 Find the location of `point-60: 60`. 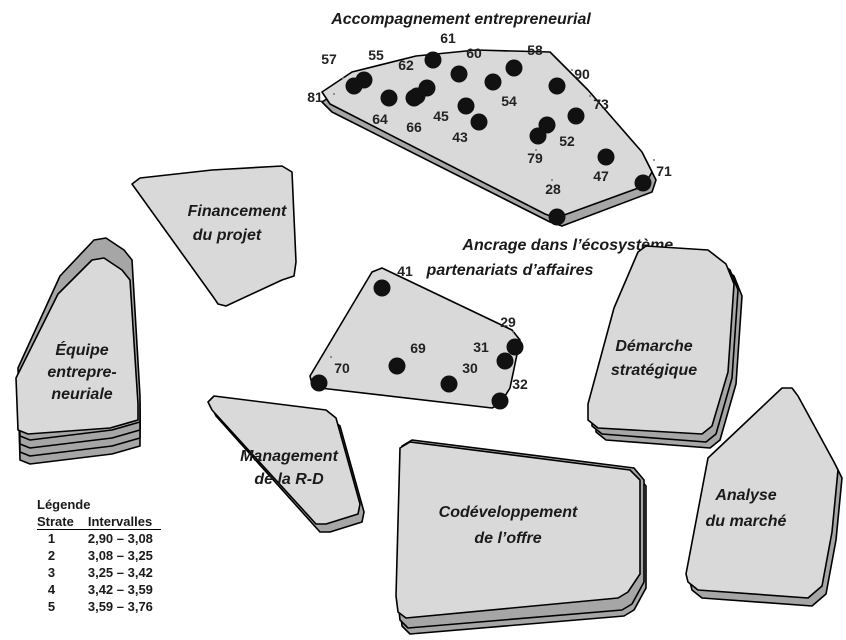

point-60: 60 is located at coordinates (466, 64).